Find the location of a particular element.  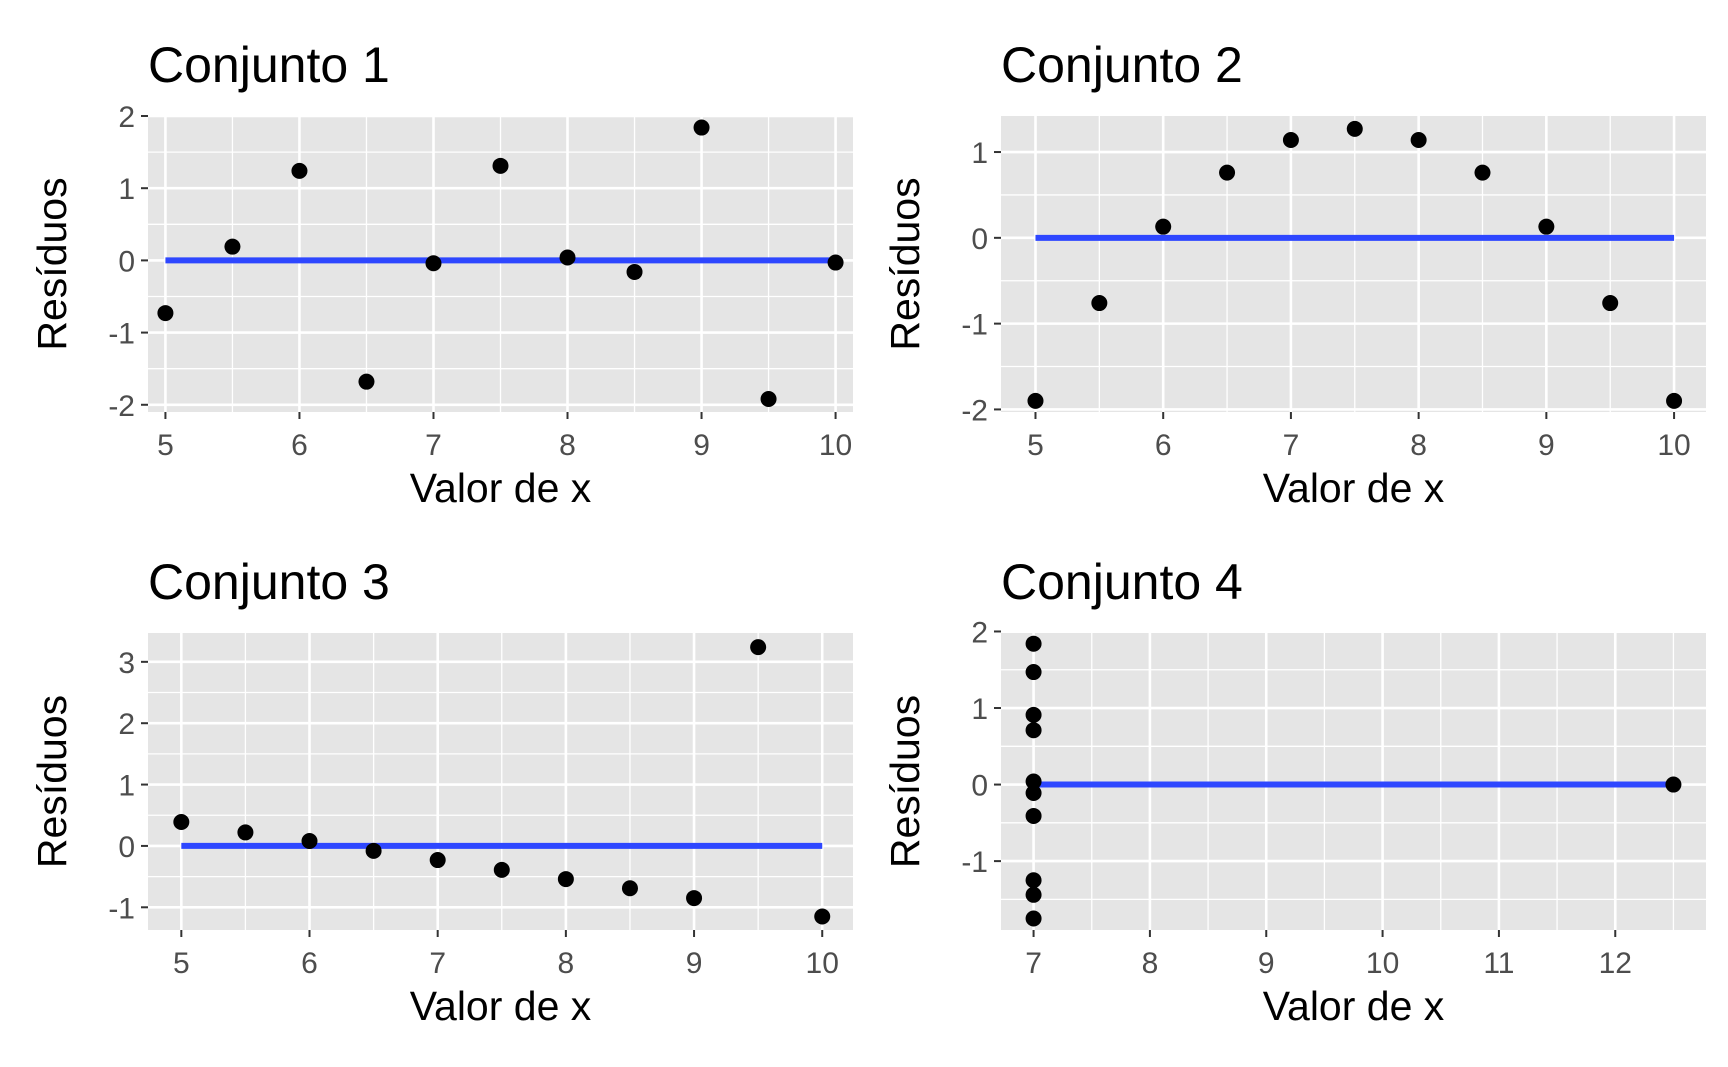

y-tick-label: 3 is located at coordinates (126, 663).